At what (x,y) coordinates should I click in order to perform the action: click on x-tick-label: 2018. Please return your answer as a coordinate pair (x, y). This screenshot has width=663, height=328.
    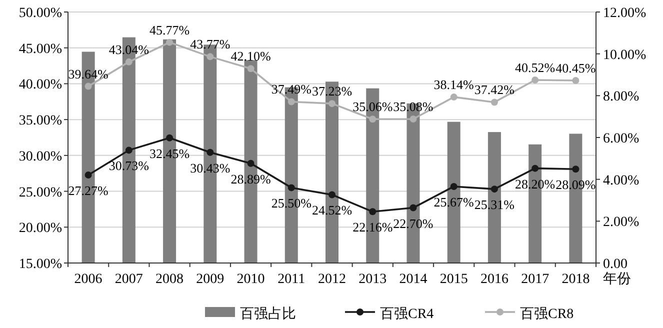
    Looking at the image, I should click on (576, 279).